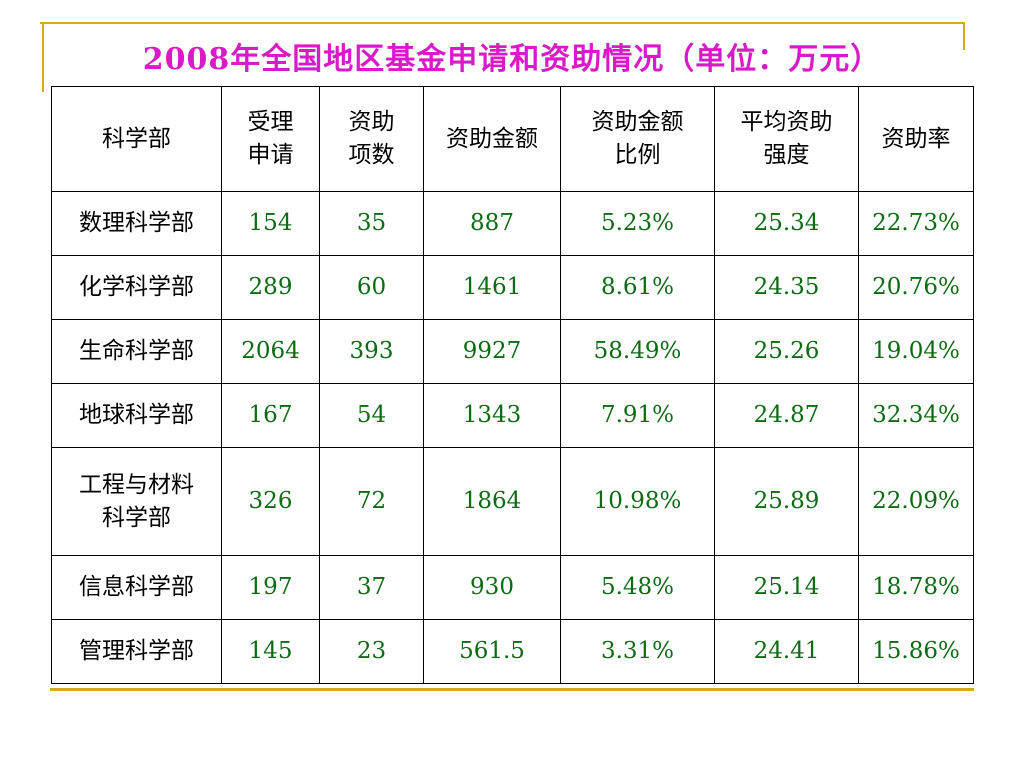 This screenshot has width=1024, height=768. What do you see at coordinates (492, 501) in the screenshot?
I see `funding-amount-cell: 1864` at bounding box center [492, 501].